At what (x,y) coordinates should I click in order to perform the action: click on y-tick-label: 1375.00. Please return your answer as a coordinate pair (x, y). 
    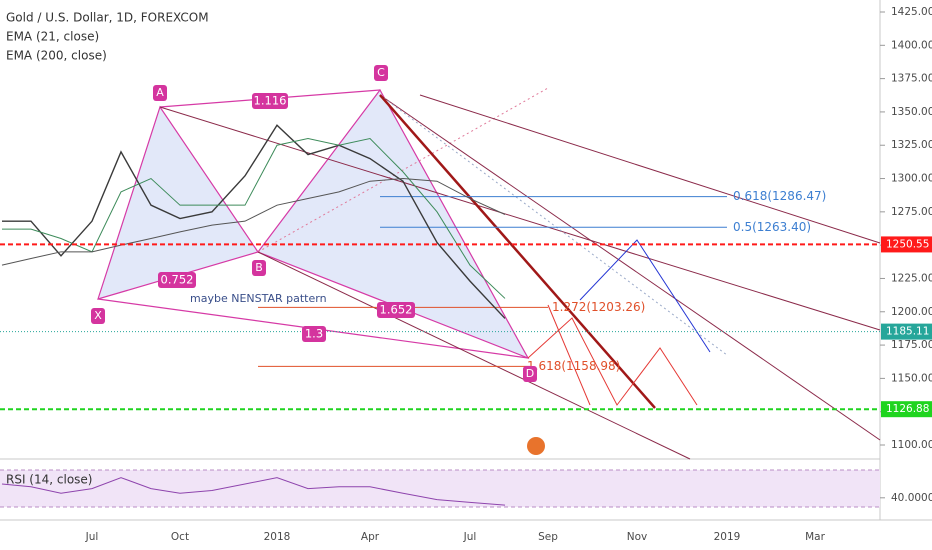
    Looking at the image, I should click on (911, 79).